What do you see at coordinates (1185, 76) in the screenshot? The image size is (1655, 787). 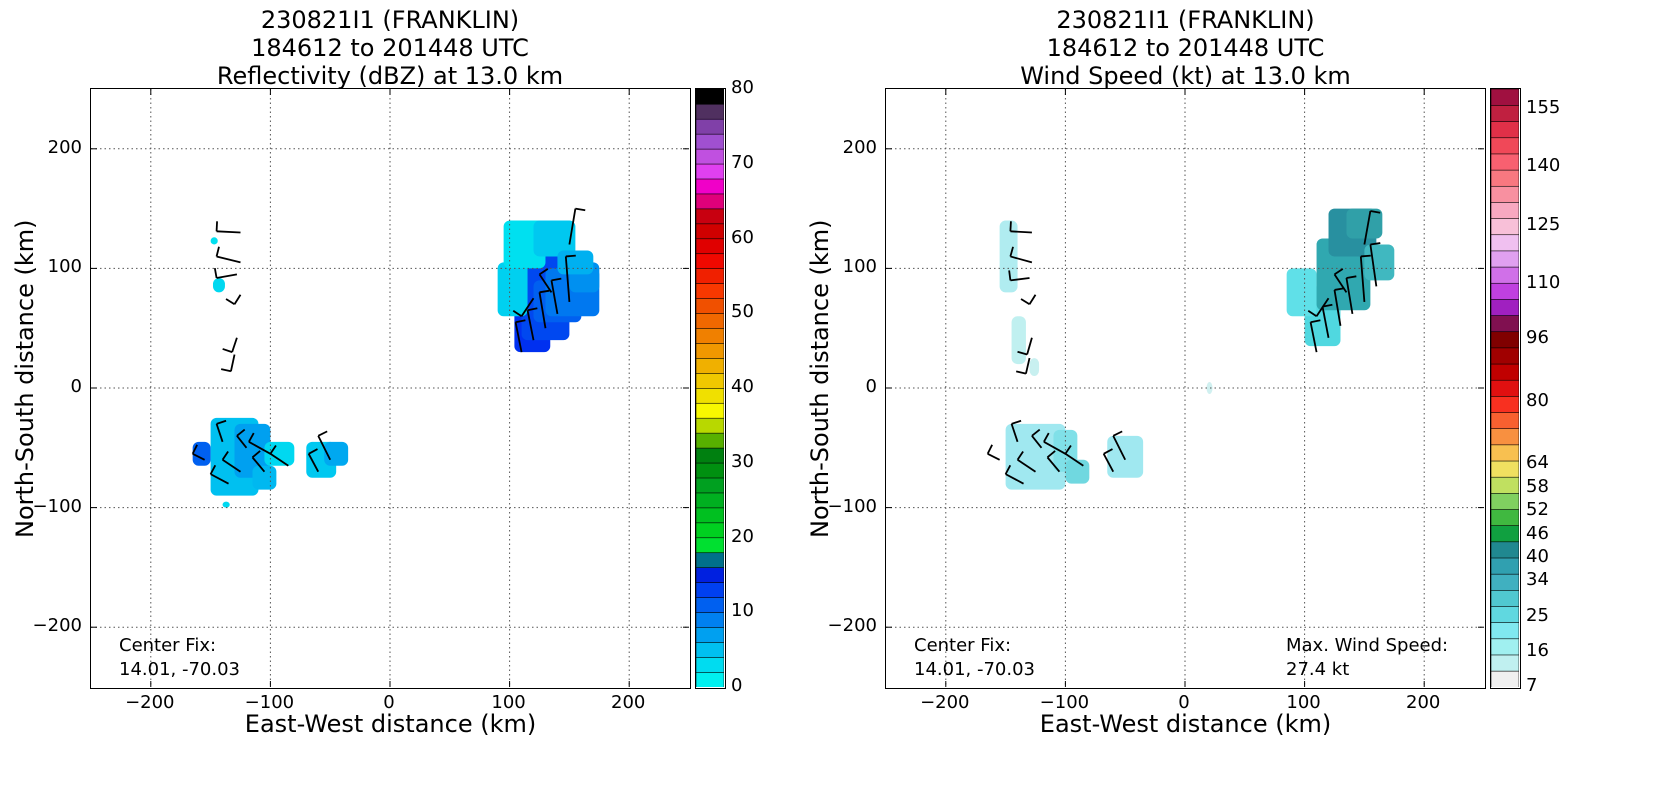 I see `title-line-3: Wind Speed (kt) at 13.0 km` at bounding box center [1185, 76].